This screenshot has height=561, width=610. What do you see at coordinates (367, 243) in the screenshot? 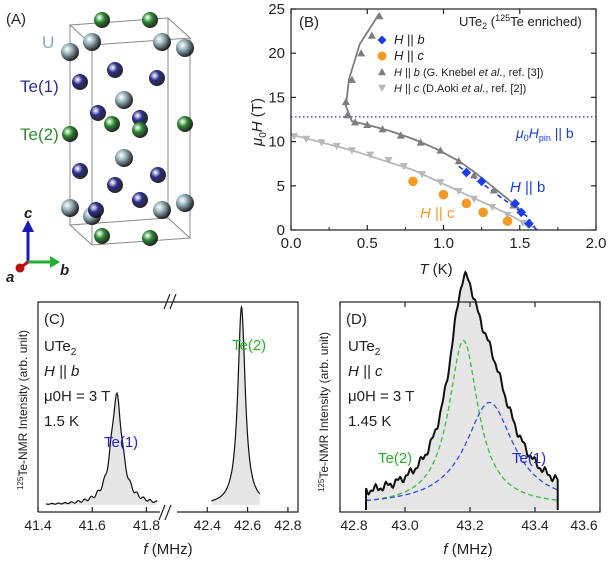
I see `b-xtick-label-1: 0.5` at bounding box center [367, 243].